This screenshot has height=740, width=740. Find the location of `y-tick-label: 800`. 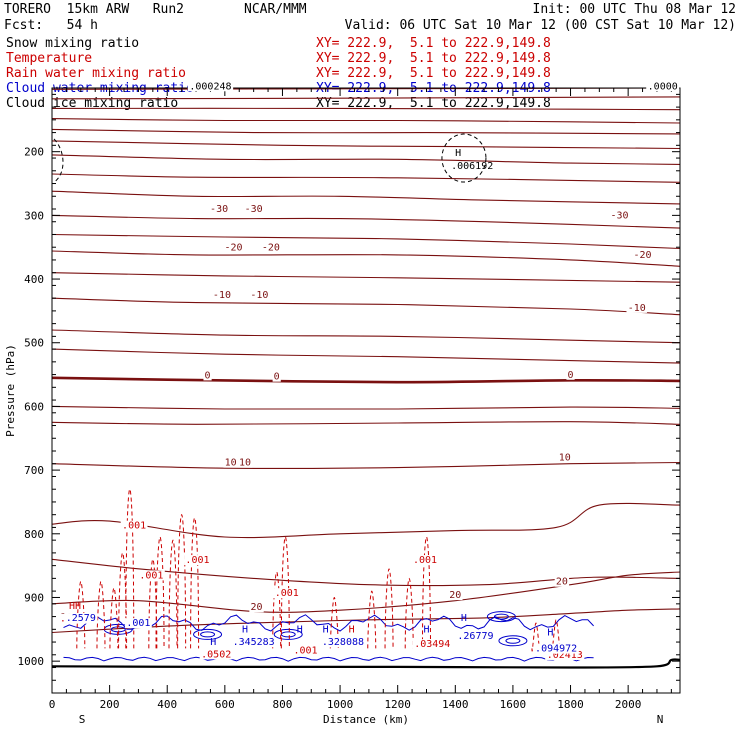

y-tick-label: 800 is located at coordinates (34, 534).